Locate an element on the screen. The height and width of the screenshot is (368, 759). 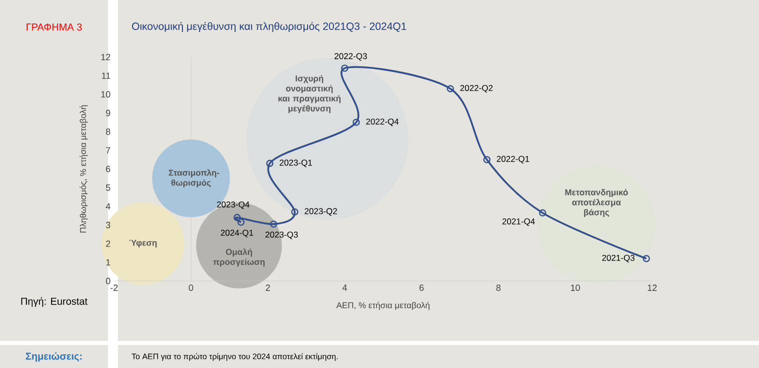
y-tick-label: 8 is located at coordinates (108, 131).